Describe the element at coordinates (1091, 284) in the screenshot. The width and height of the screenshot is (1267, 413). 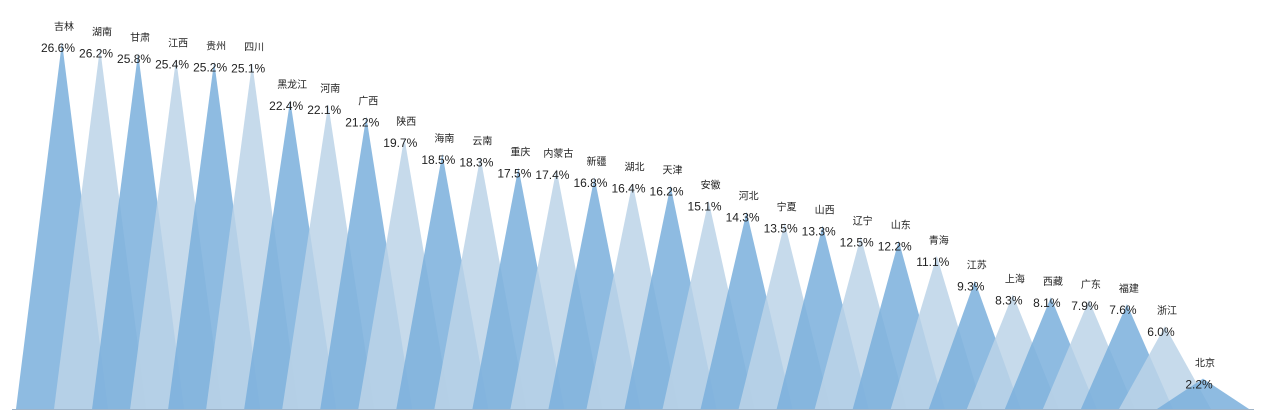
I see `category-label: 广东` at that location.